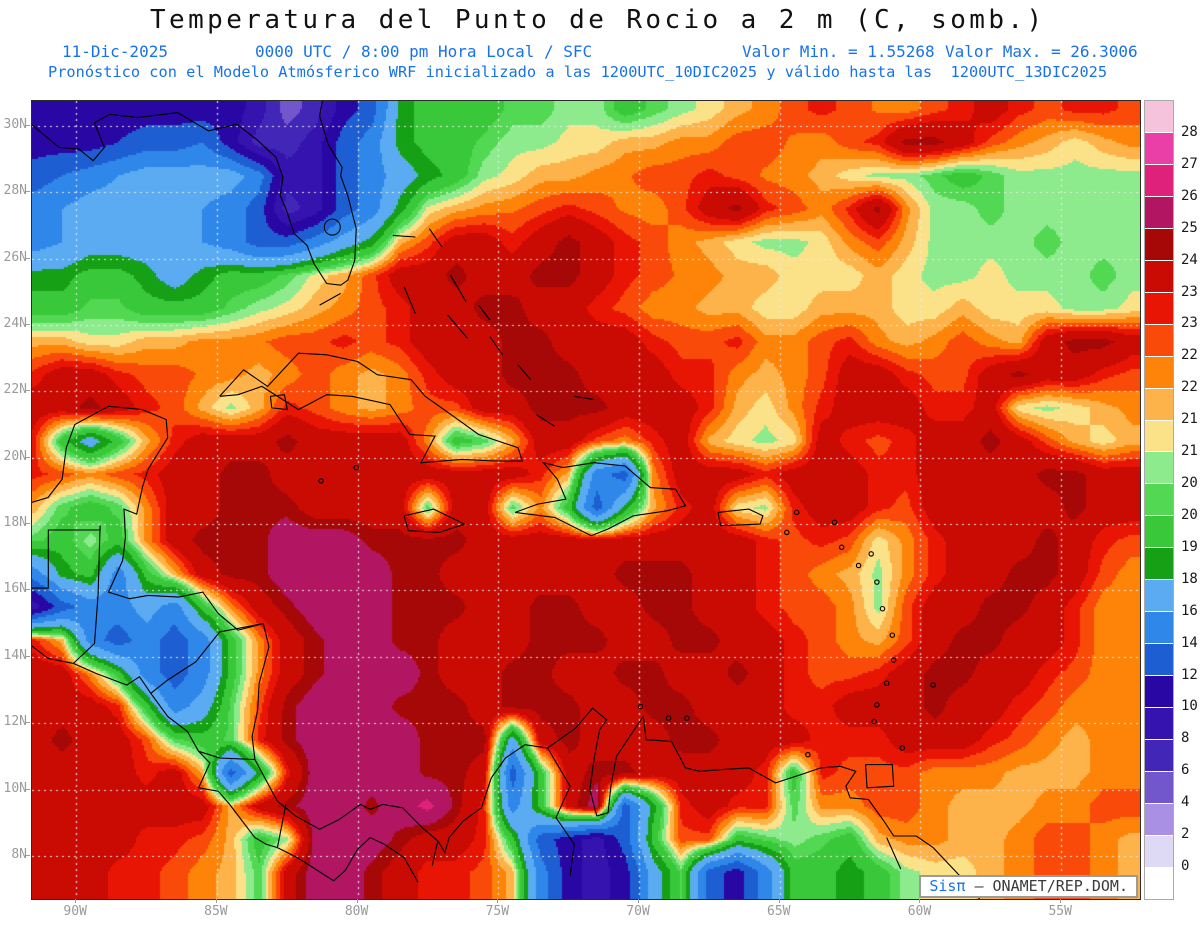 This screenshot has width=1200, height=927. I want to click on colorbar-label-10: 10, so click(1189, 706).